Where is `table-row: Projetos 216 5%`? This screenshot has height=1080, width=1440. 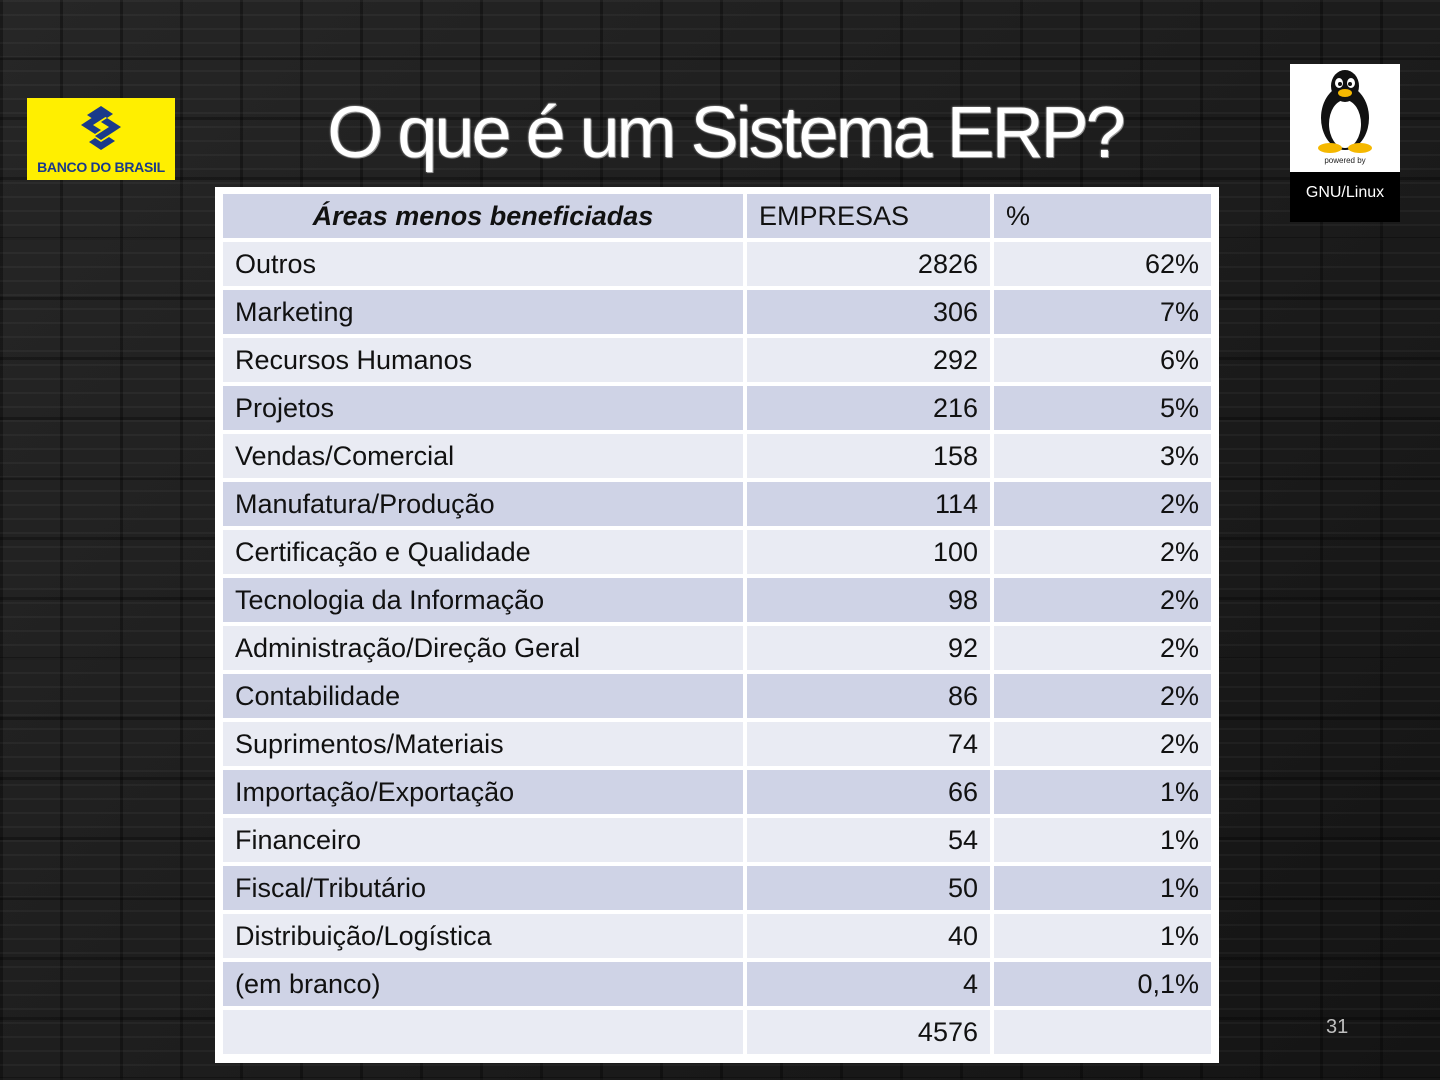
table-row: Projetos 216 5% is located at coordinates (717, 410).